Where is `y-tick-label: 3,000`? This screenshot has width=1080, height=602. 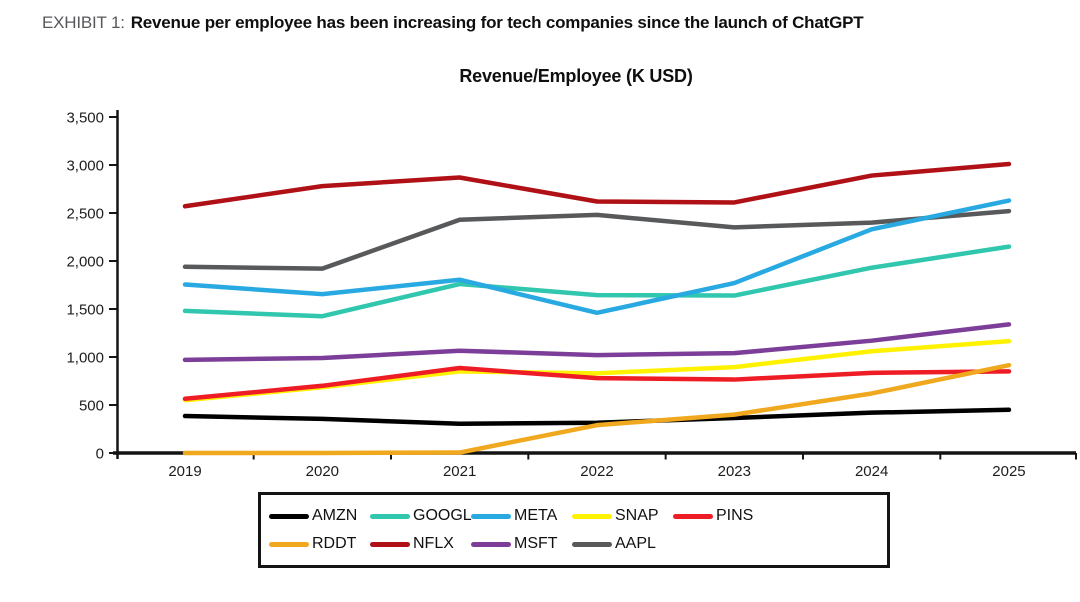 y-tick-label: 3,000 is located at coordinates (85, 166).